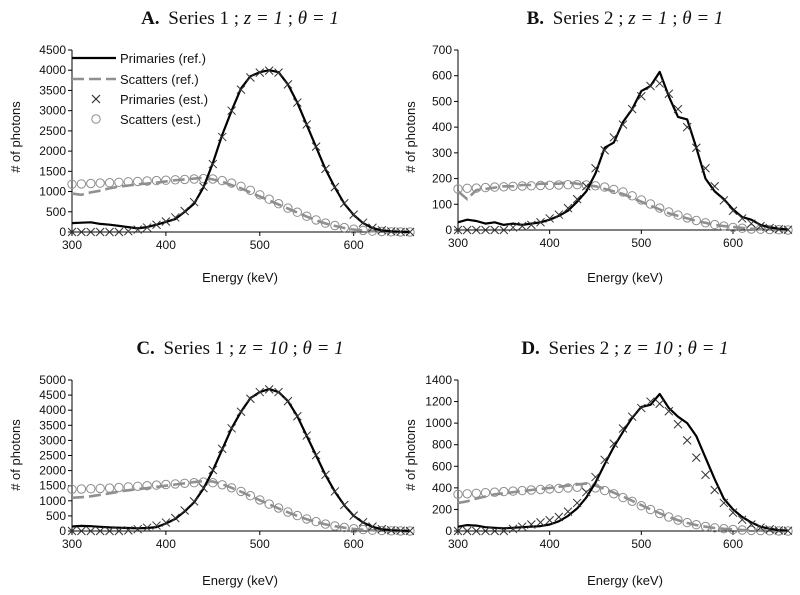 This screenshot has height=595, width=800. I want to click on panel-c-y-tick-label: 500, so click(56, 516).